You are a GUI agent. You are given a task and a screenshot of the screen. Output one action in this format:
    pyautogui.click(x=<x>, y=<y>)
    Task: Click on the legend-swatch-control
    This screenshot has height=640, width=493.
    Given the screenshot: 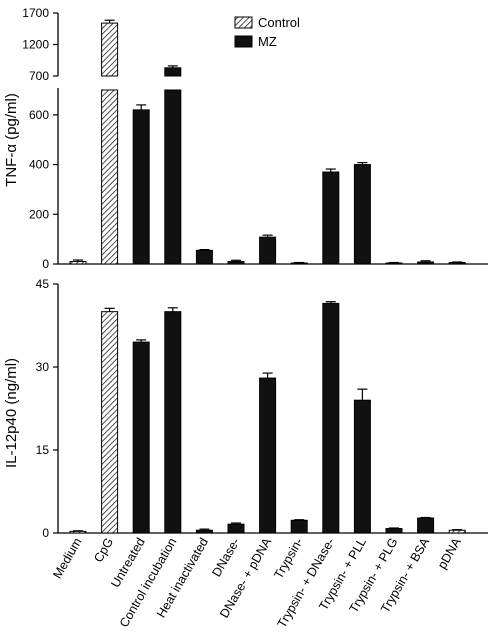 What is the action you would take?
    pyautogui.click(x=243, y=22)
    